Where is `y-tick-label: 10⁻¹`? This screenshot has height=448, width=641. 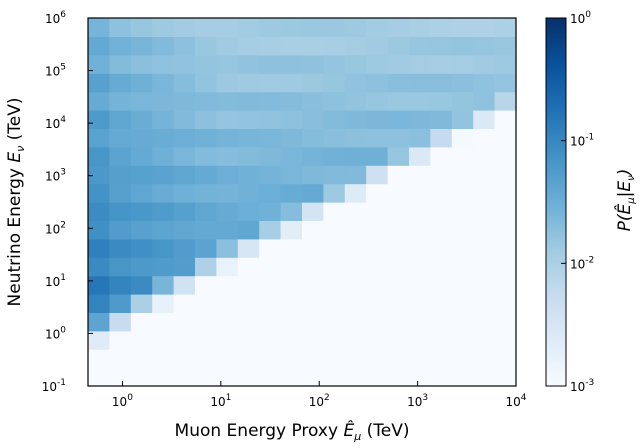 y-tick-label: 10⁻¹ is located at coordinates (54, 386).